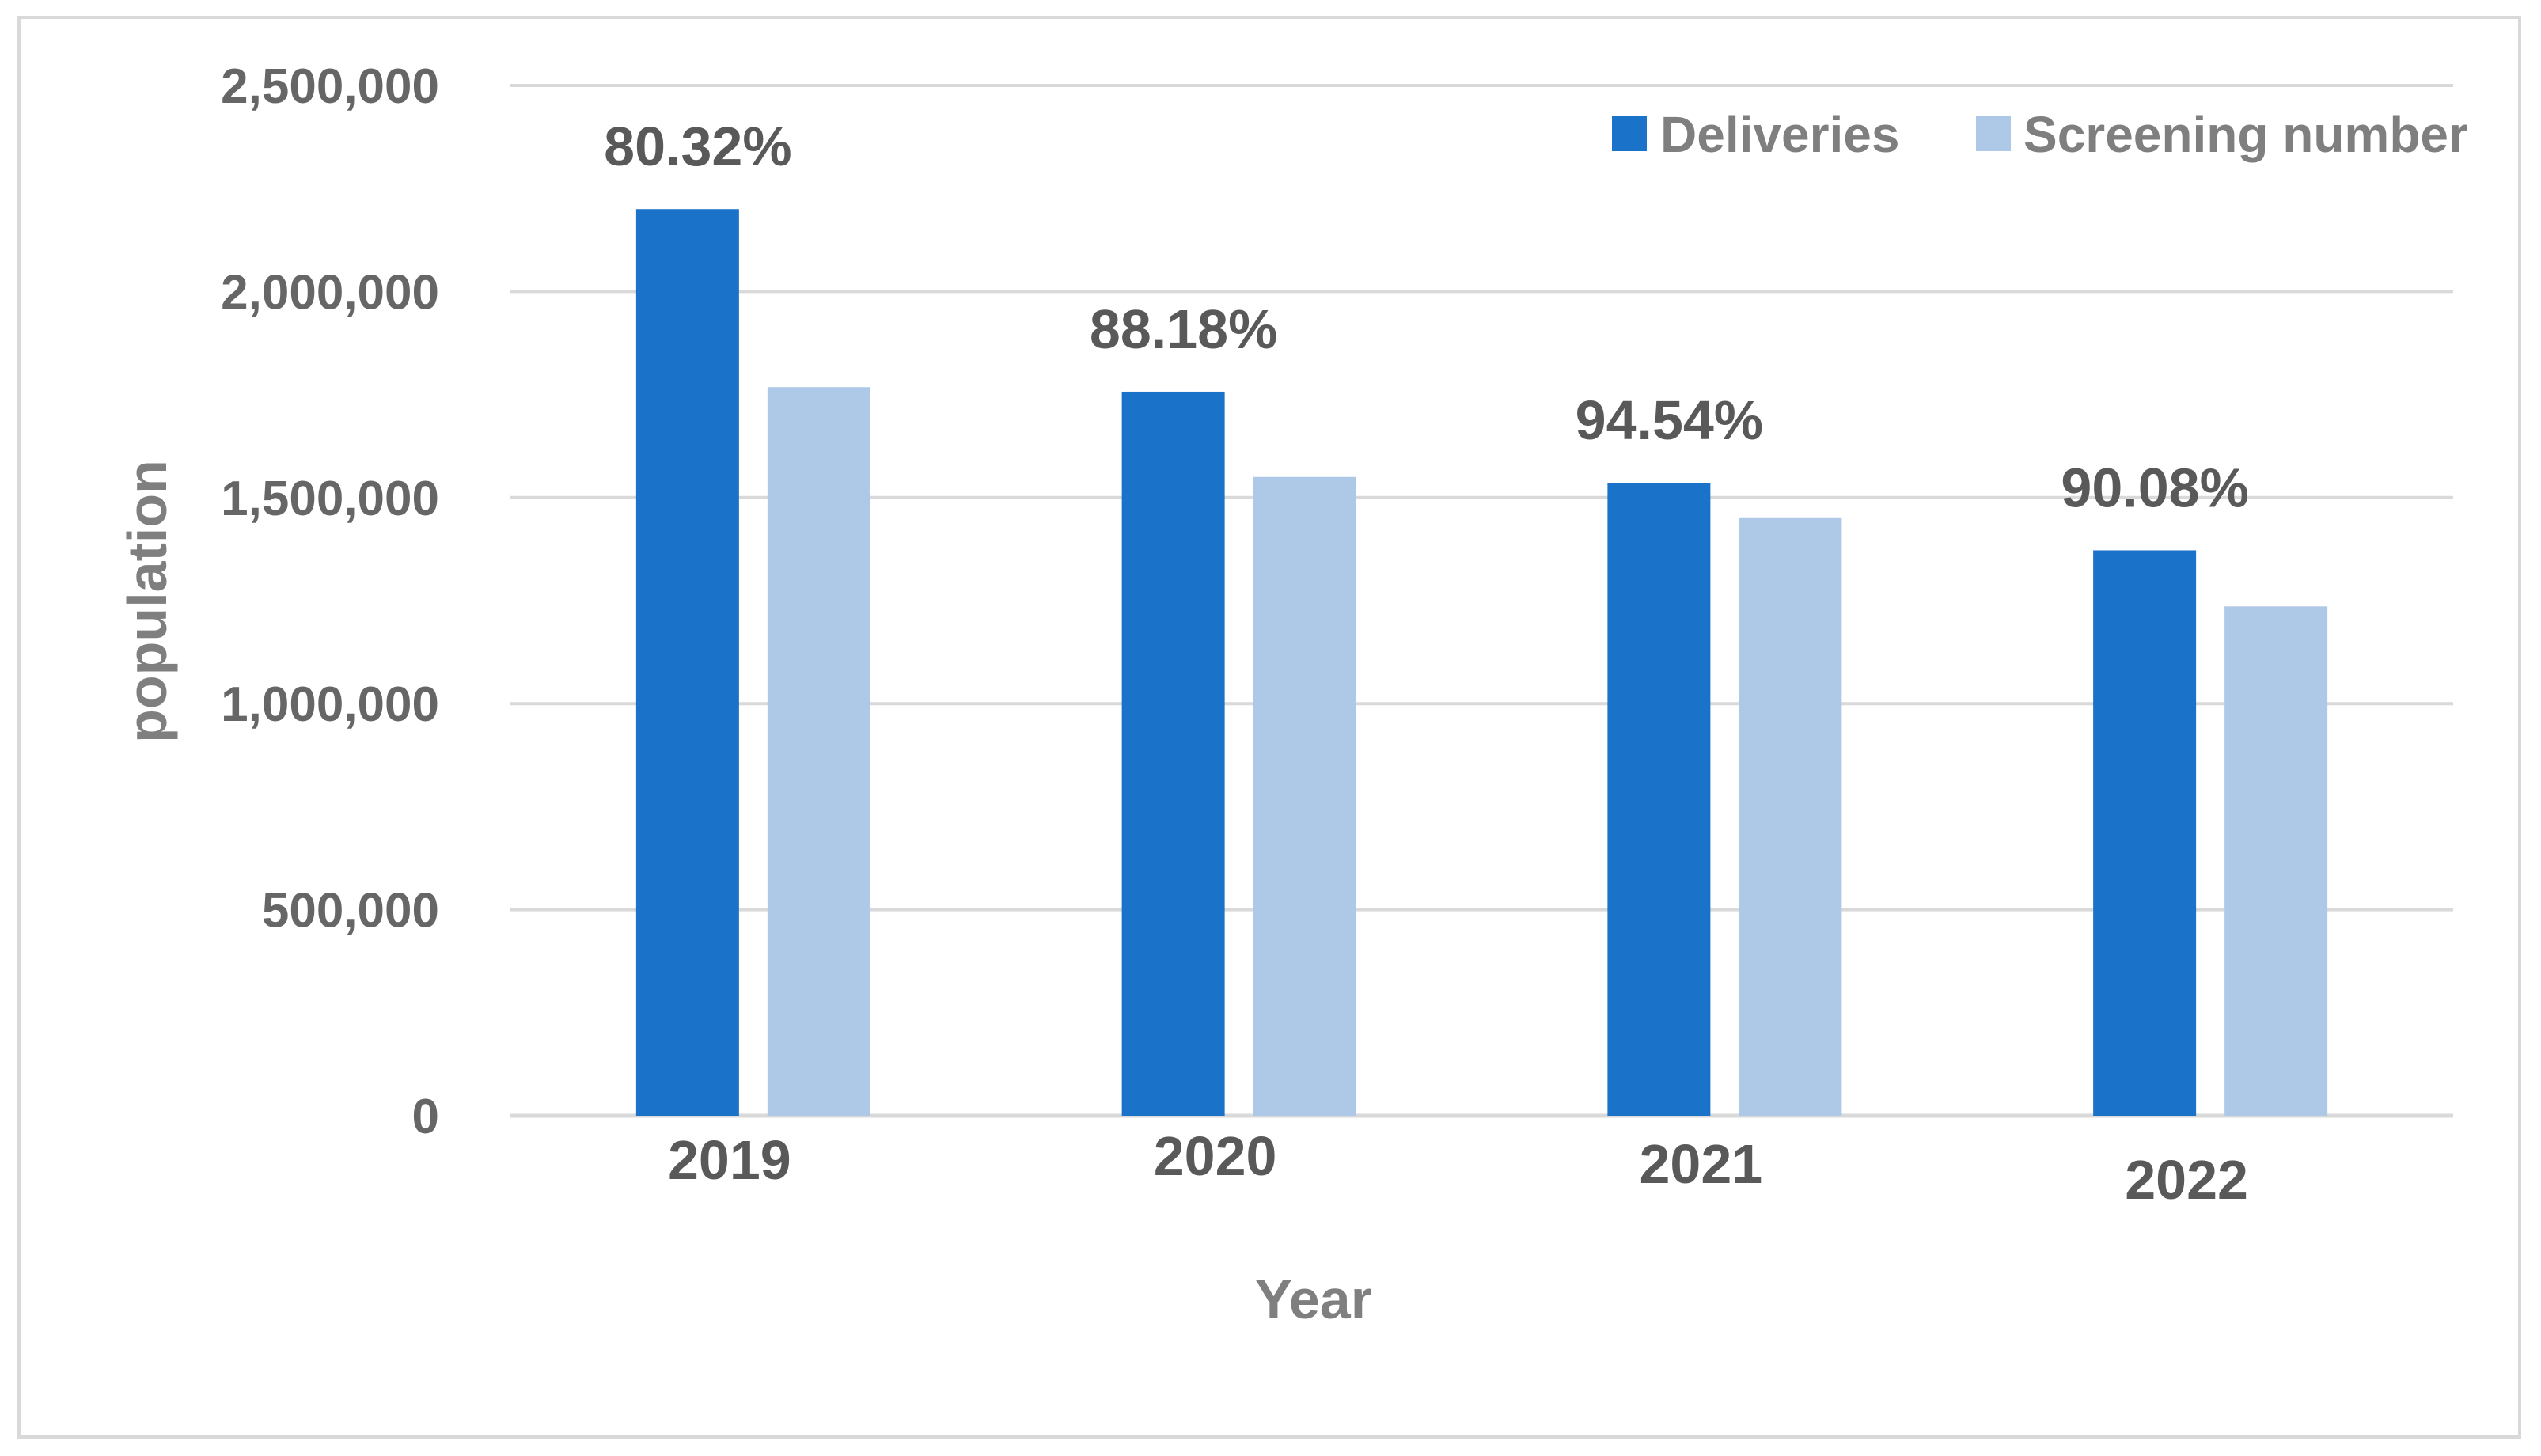 The width and height of the screenshot is (2541, 1456). Describe the element at coordinates (426, 1117) in the screenshot. I see `y-tick-label: 0` at that location.